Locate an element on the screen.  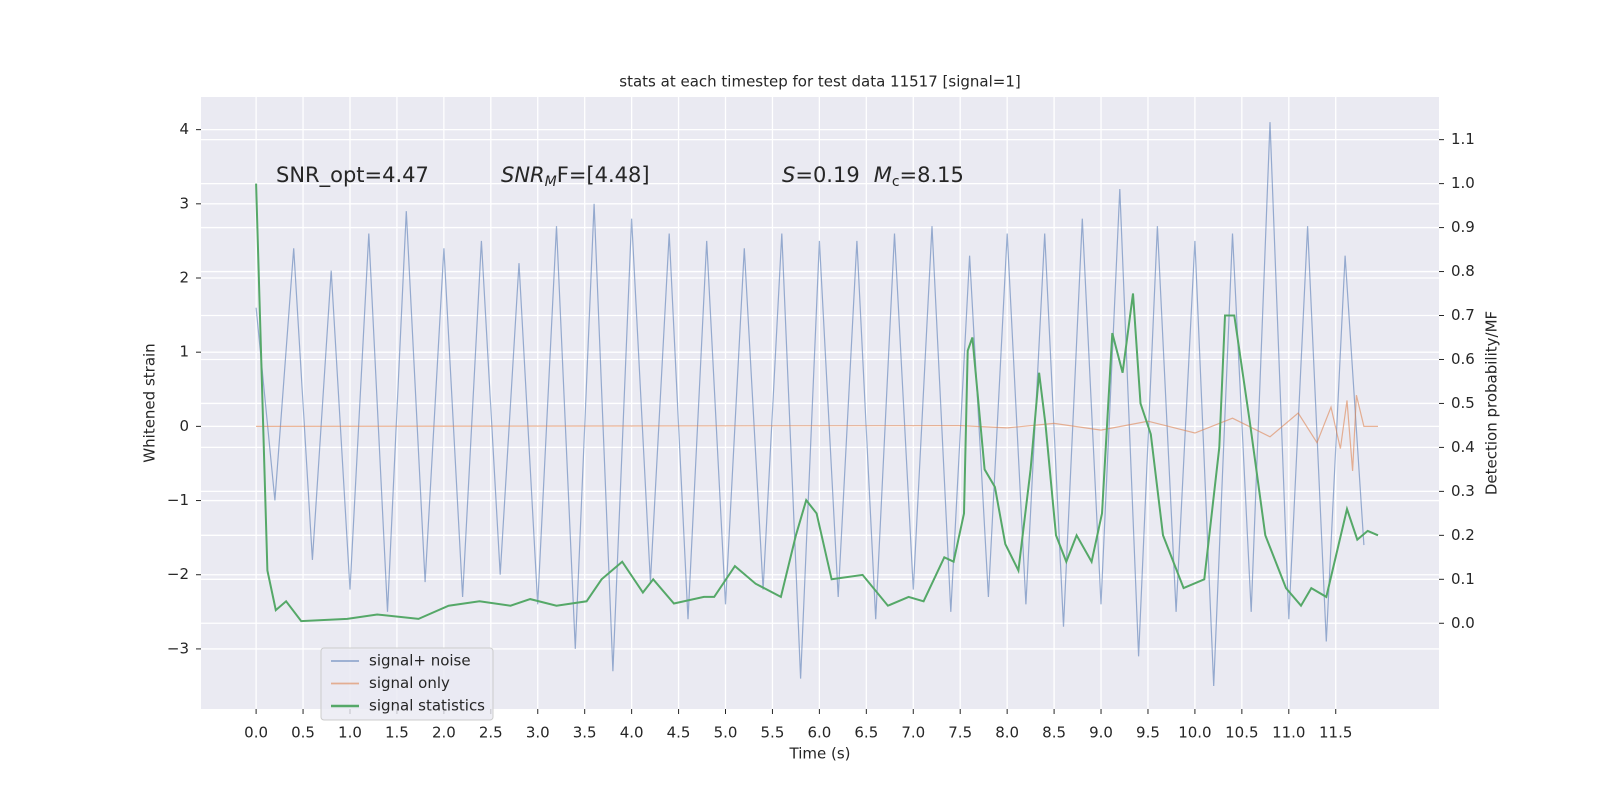
y2-tick-label: 1.0 is located at coordinates (1463, 183).